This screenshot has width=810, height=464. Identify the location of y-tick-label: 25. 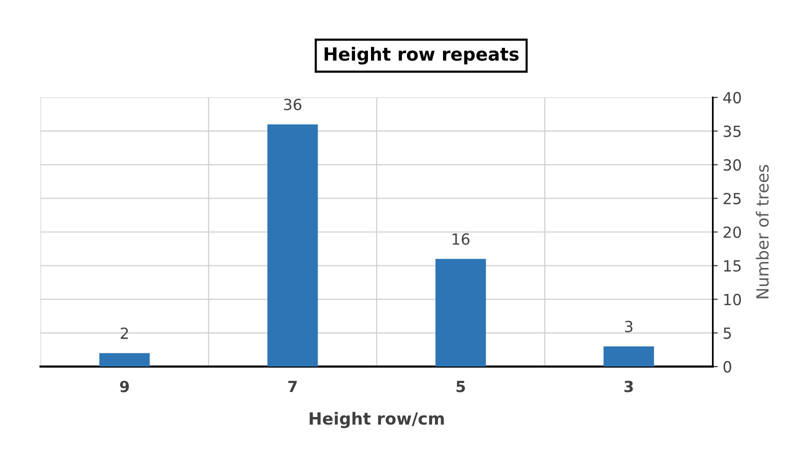
(732, 198).